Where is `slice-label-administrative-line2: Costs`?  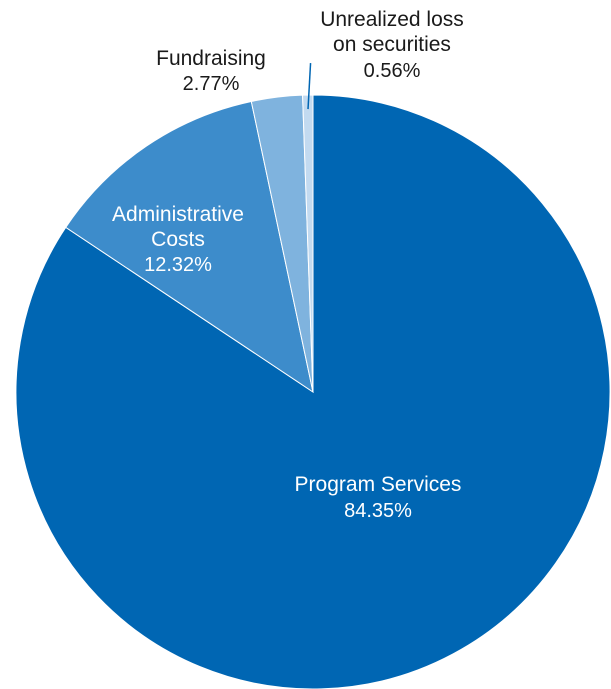 slice-label-administrative-line2: Costs is located at coordinates (178, 239).